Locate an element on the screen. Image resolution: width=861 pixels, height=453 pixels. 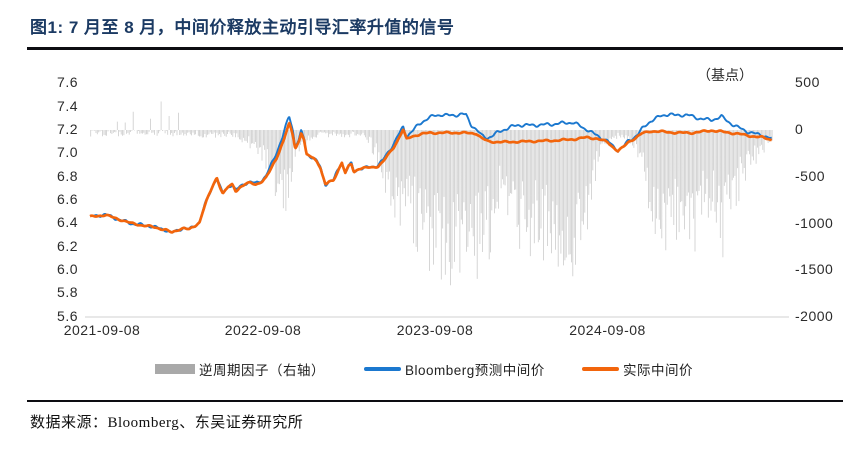
legend-label: 逆周期因子（右轴） is located at coordinates (262, 370).